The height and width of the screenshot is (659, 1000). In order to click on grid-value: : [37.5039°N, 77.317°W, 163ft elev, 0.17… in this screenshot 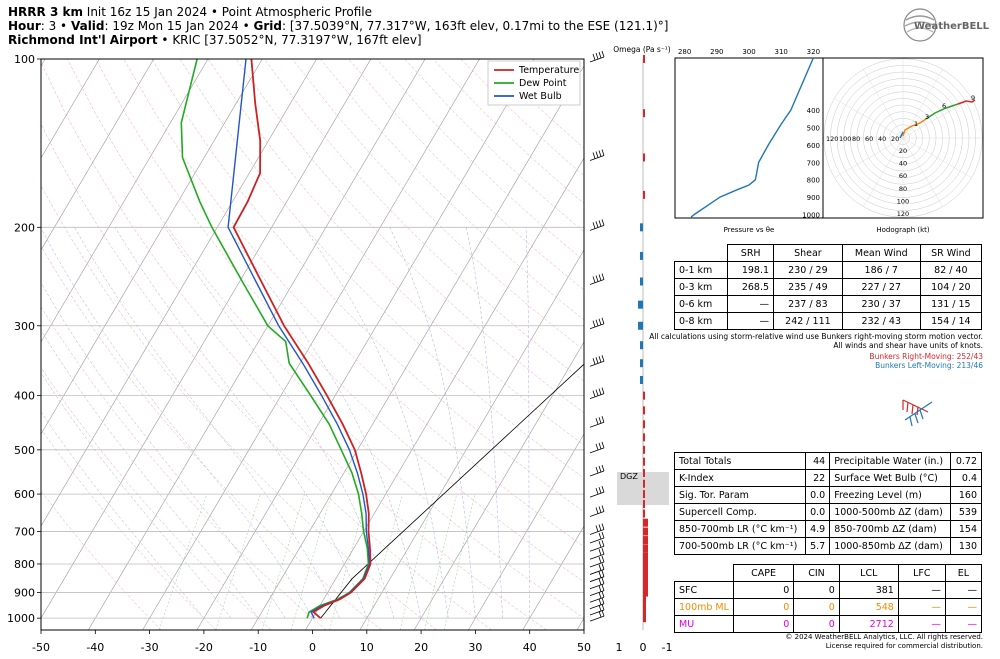, I will do `click(475, 26)`.